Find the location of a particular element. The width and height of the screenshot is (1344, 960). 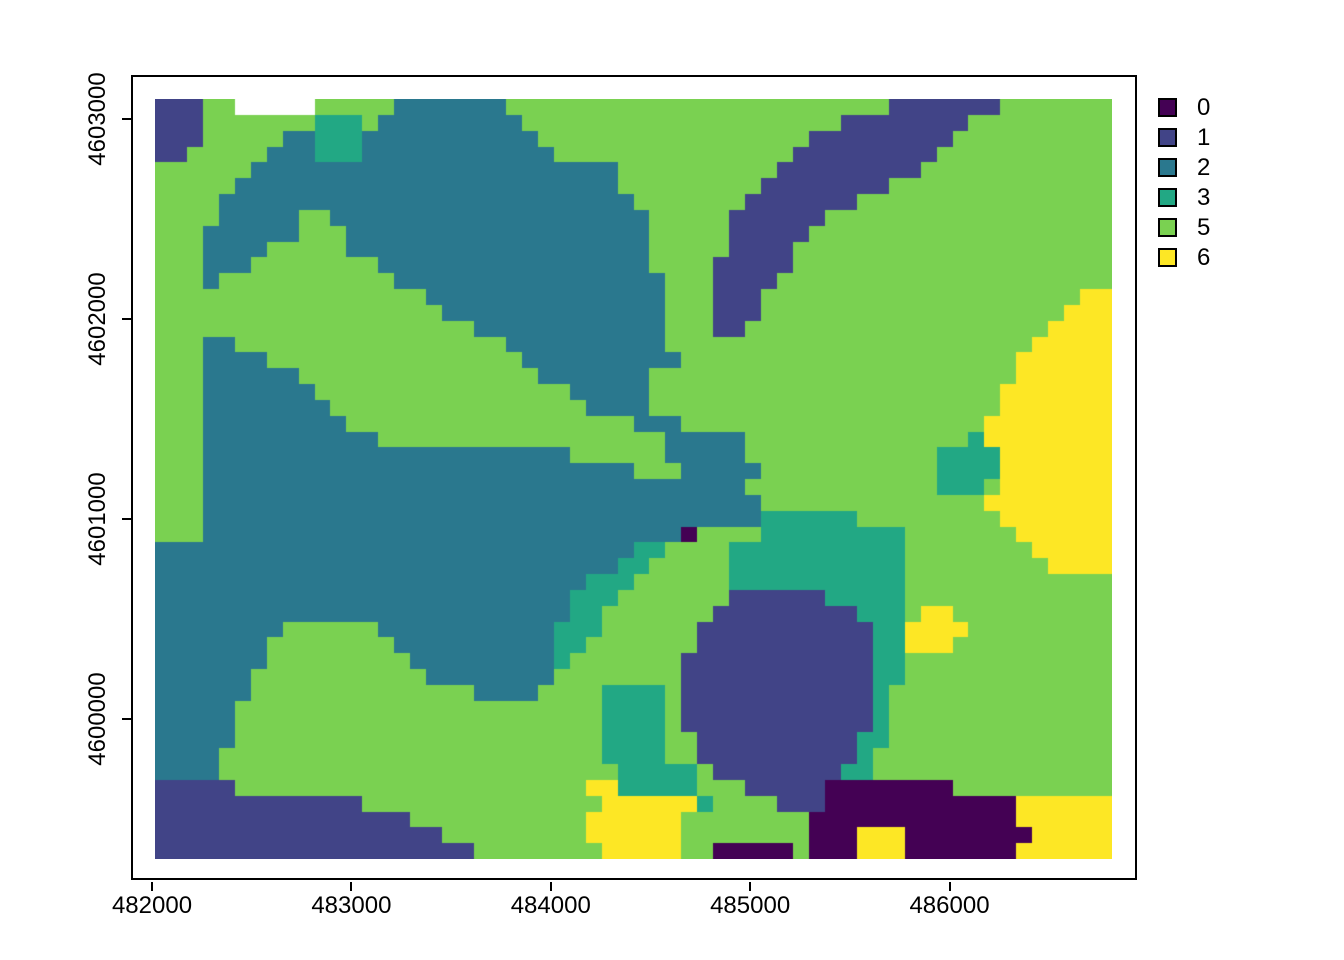

legend-item: 6 is located at coordinates (1184, 257).